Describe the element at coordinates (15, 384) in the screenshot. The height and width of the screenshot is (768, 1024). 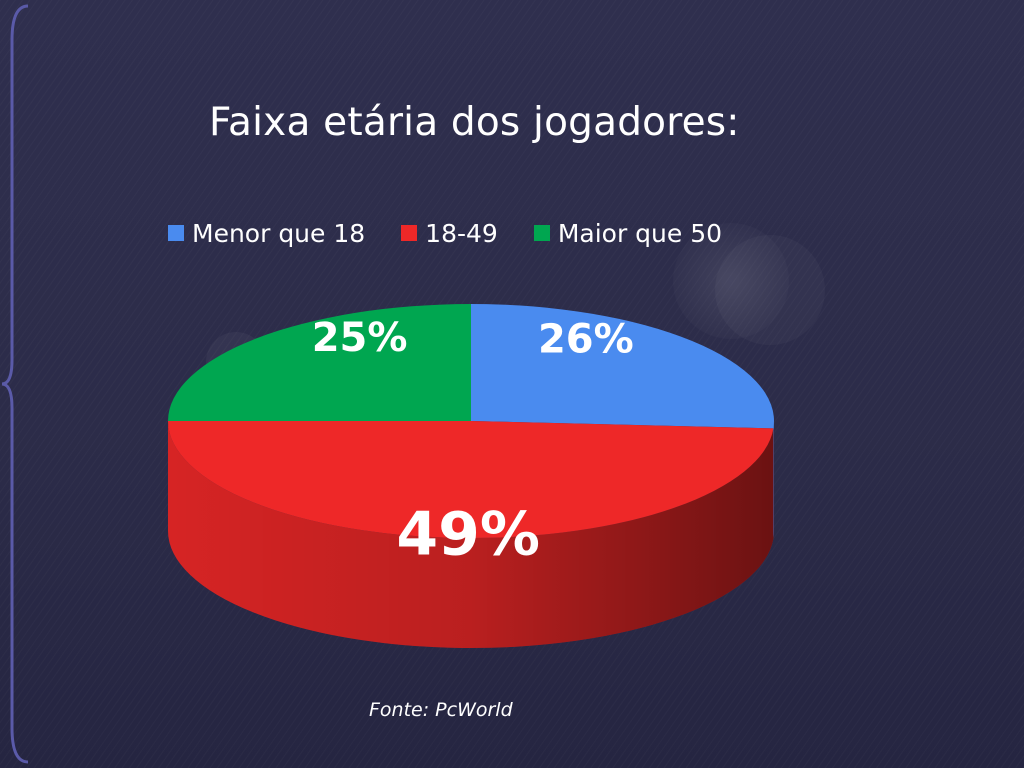
I see `curly-brace-decoration` at that location.